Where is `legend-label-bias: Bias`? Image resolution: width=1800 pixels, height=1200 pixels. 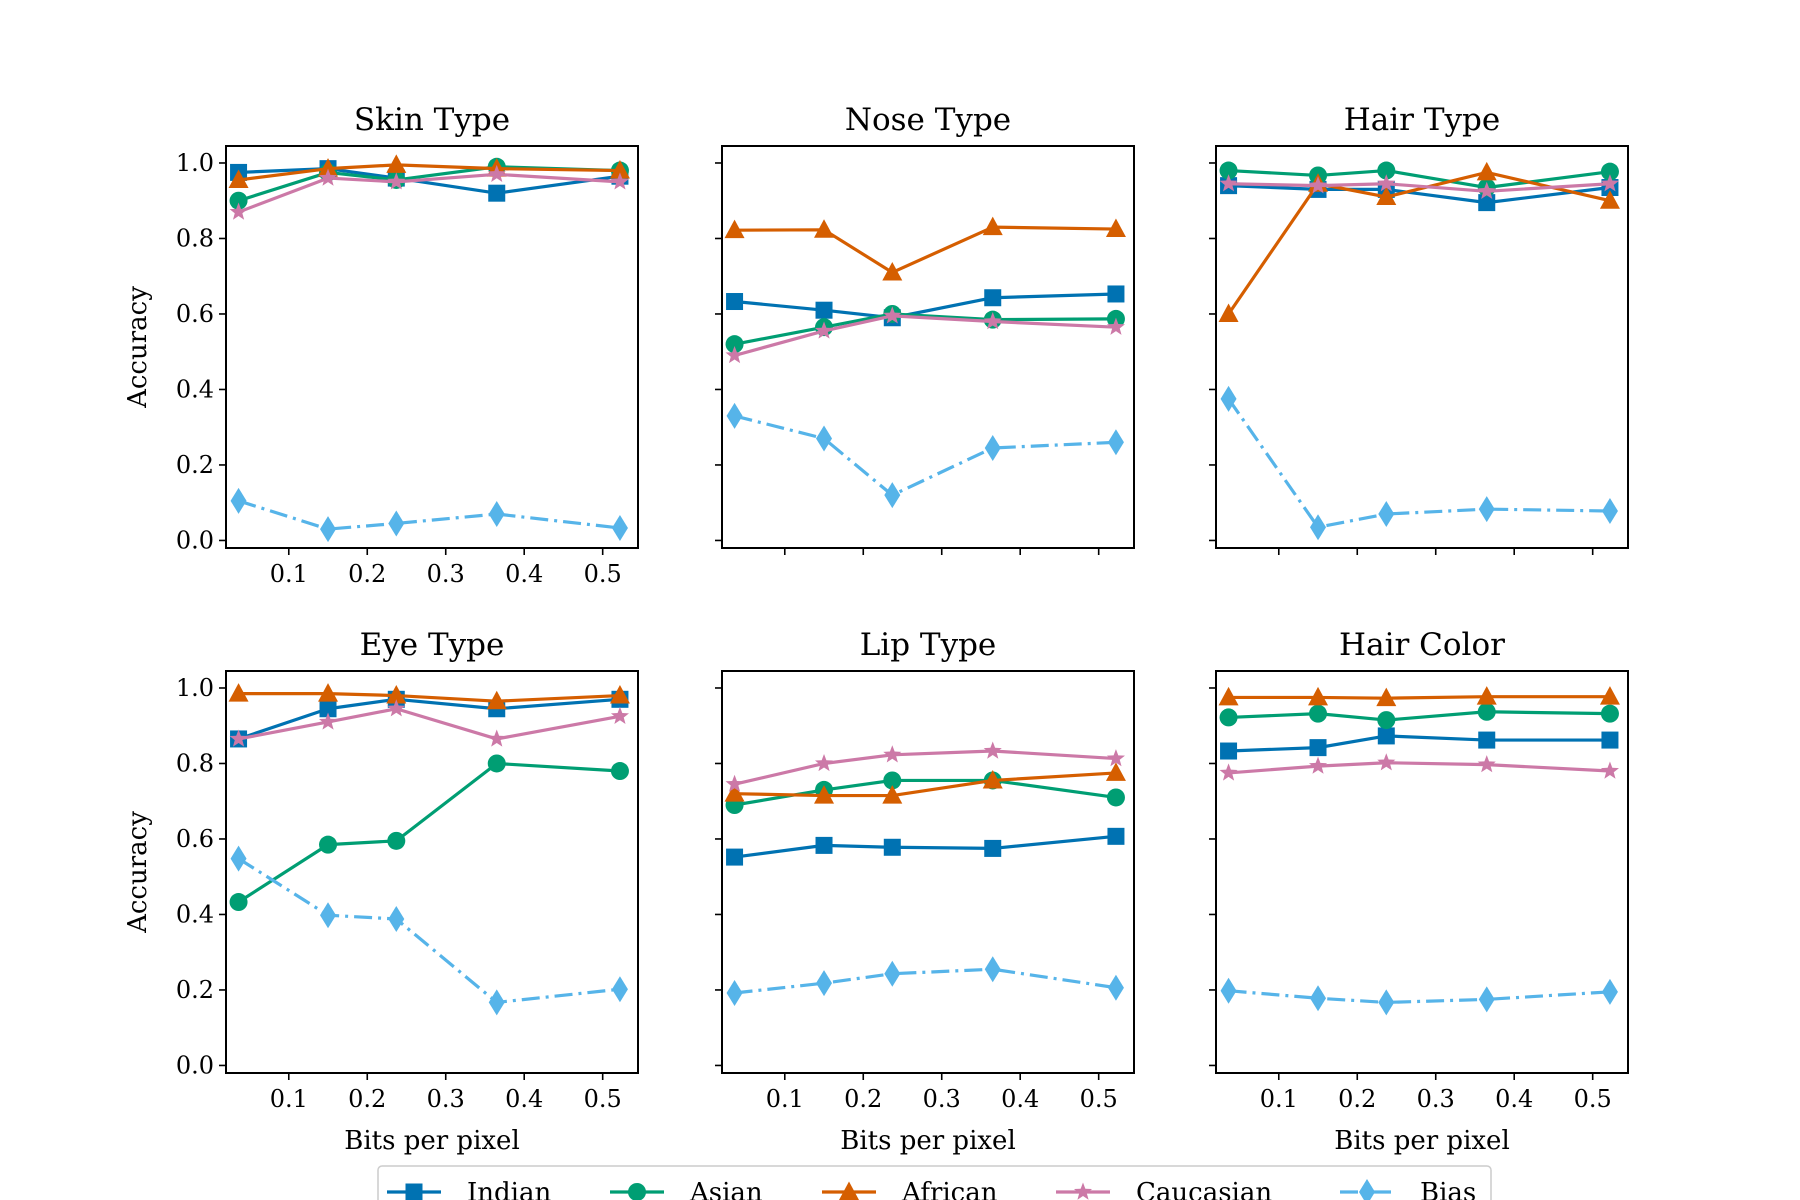
legend-label-bias: Bias is located at coordinates (1448, 1189).